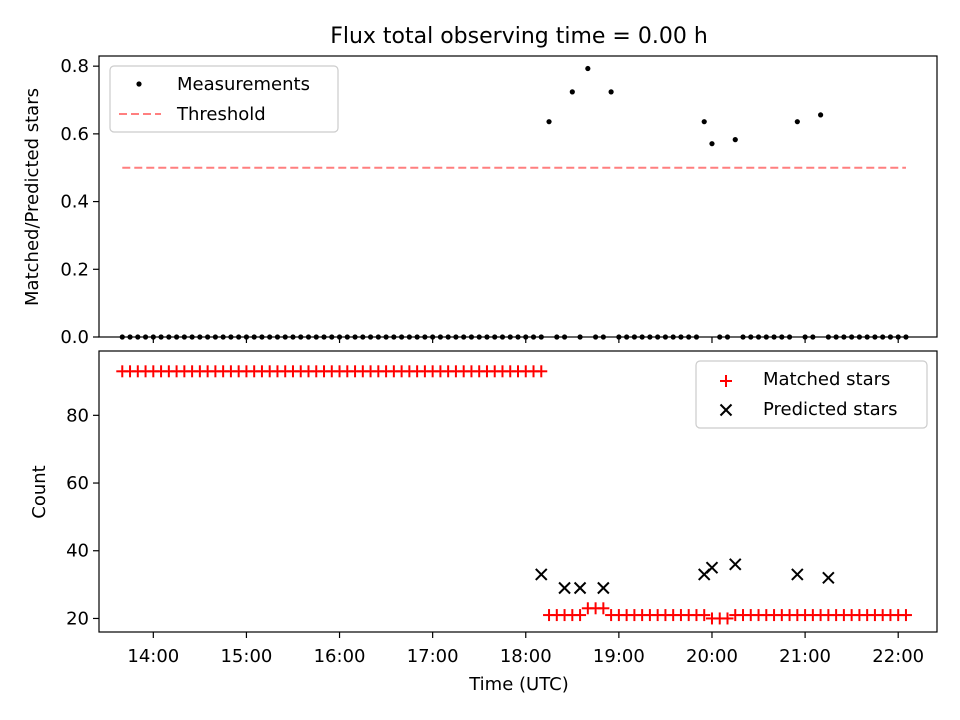 The width and height of the screenshot is (960, 720). What do you see at coordinates (340, 656) in the screenshot?
I see `bottom-xtick-label: 16:00` at bounding box center [340, 656].